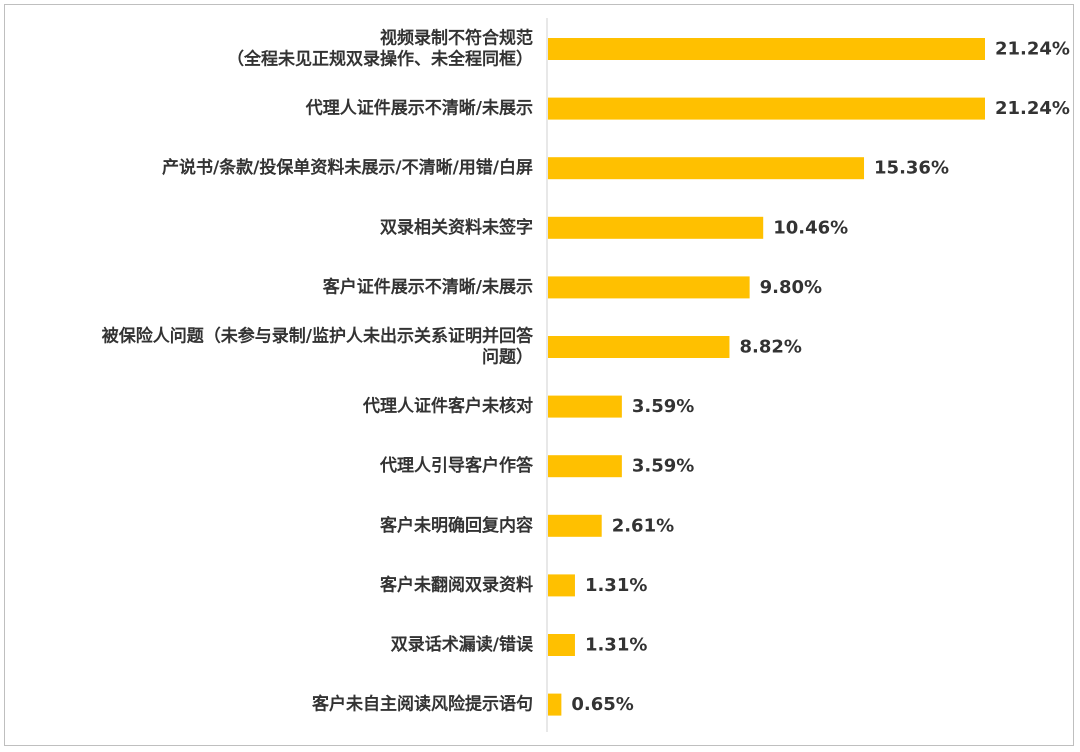 The width and height of the screenshot is (1080, 752). Describe the element at coordinates (791, 287) in the screenshot. I see `data-label: 9.80%` at that location.